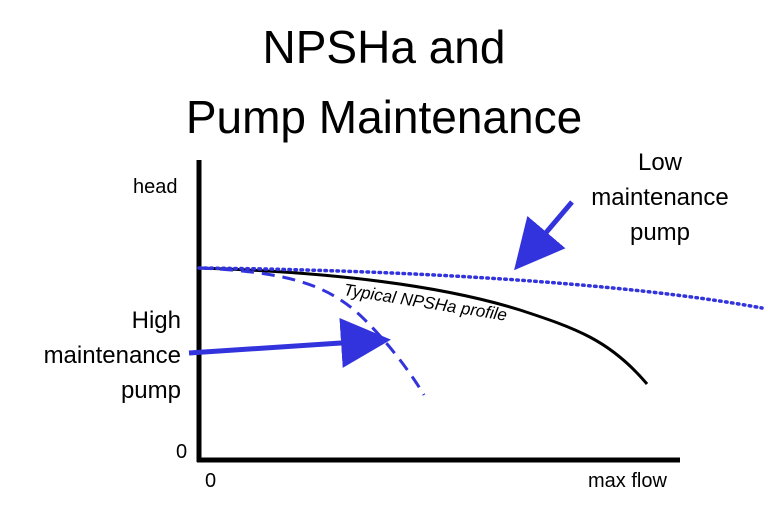 The width and height of the screenshot is (768, 509). I want to click on high-maintenance-label-line-2: maintenance, so click(112, 355).